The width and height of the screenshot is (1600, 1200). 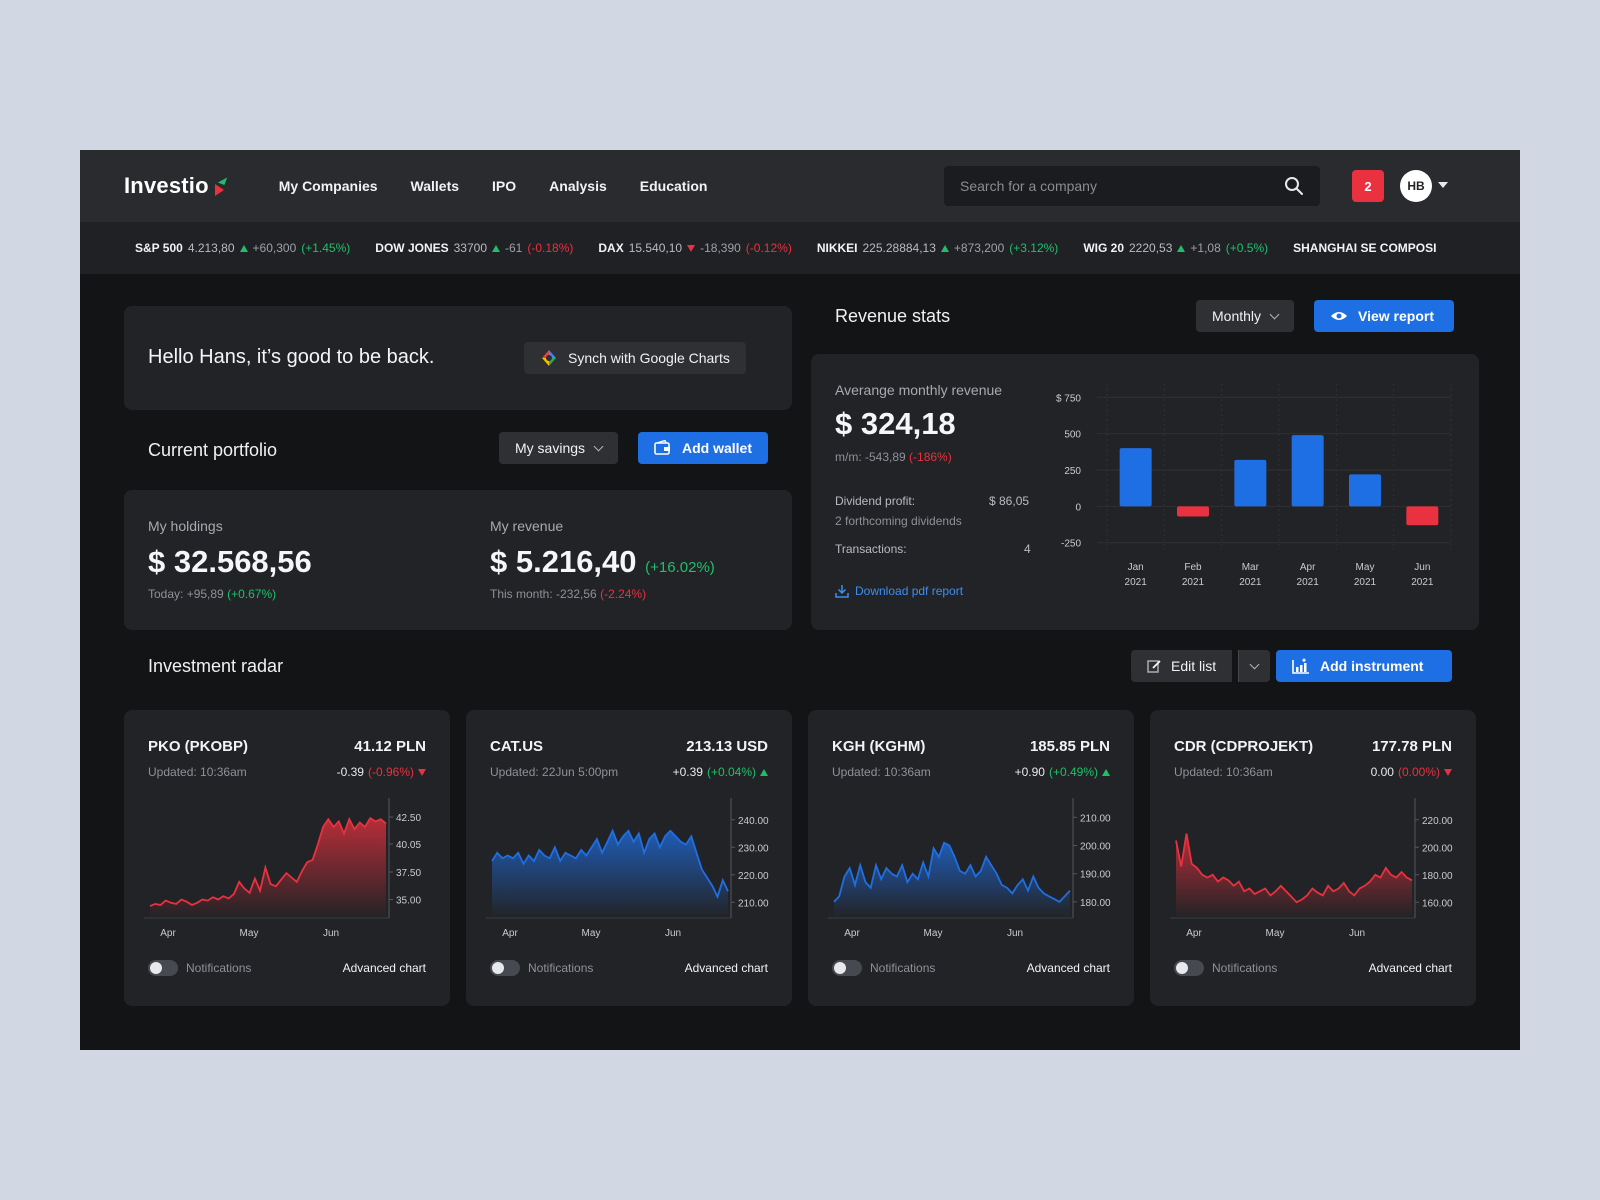 I want to click on ticker-name: S&P 500, so click(x=159, y=248).